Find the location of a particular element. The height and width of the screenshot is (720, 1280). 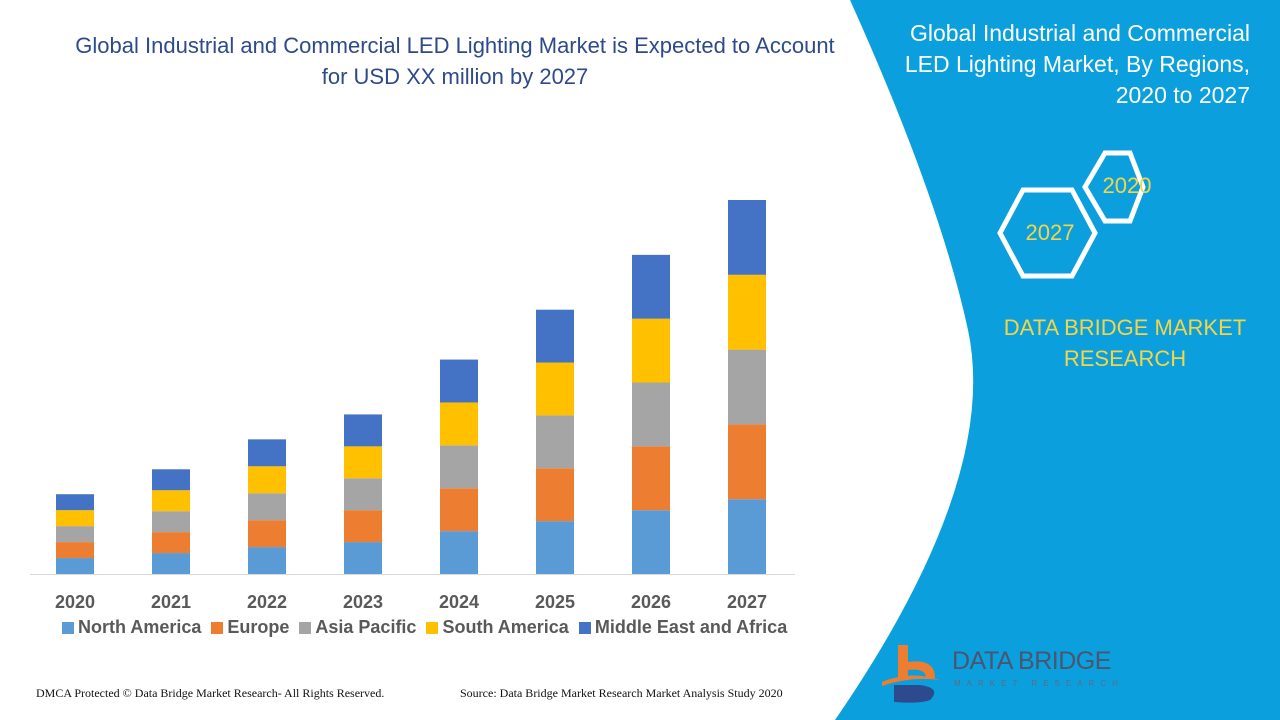

legend-item: North America is located at coordinates (131, 627).